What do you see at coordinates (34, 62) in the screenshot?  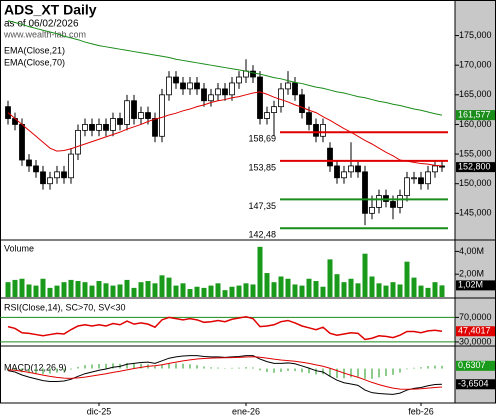 I see `legend-entry: EMA(Close,70)` at bounding box center [34, 62].